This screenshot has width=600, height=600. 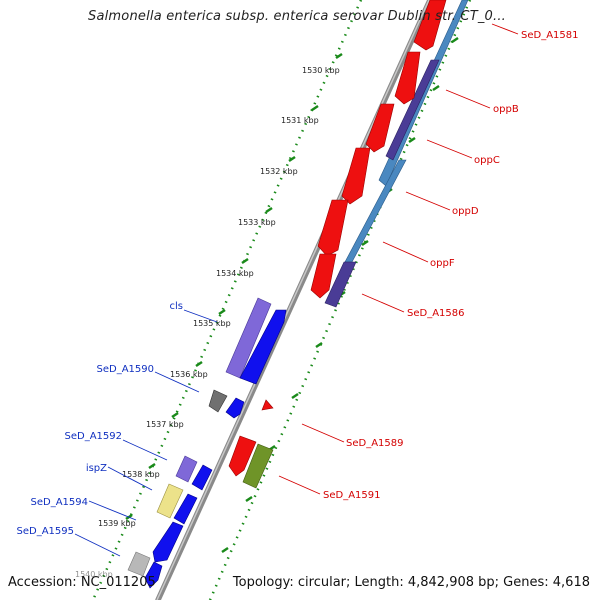 I want to click on leader-oppc, so click(x=449, y=149).